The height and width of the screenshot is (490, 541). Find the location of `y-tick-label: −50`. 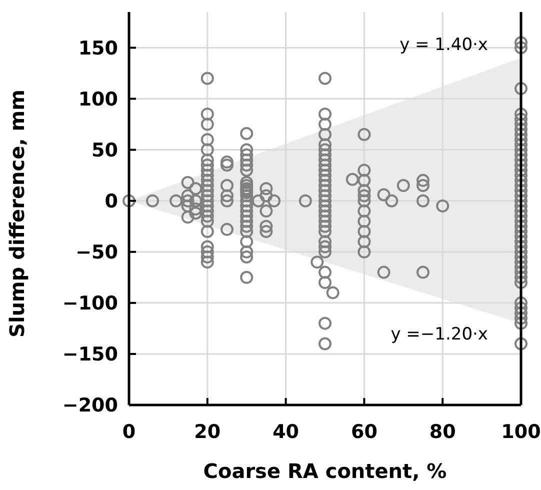

y-tick-label: −50 is located at coordinates (97, 253).